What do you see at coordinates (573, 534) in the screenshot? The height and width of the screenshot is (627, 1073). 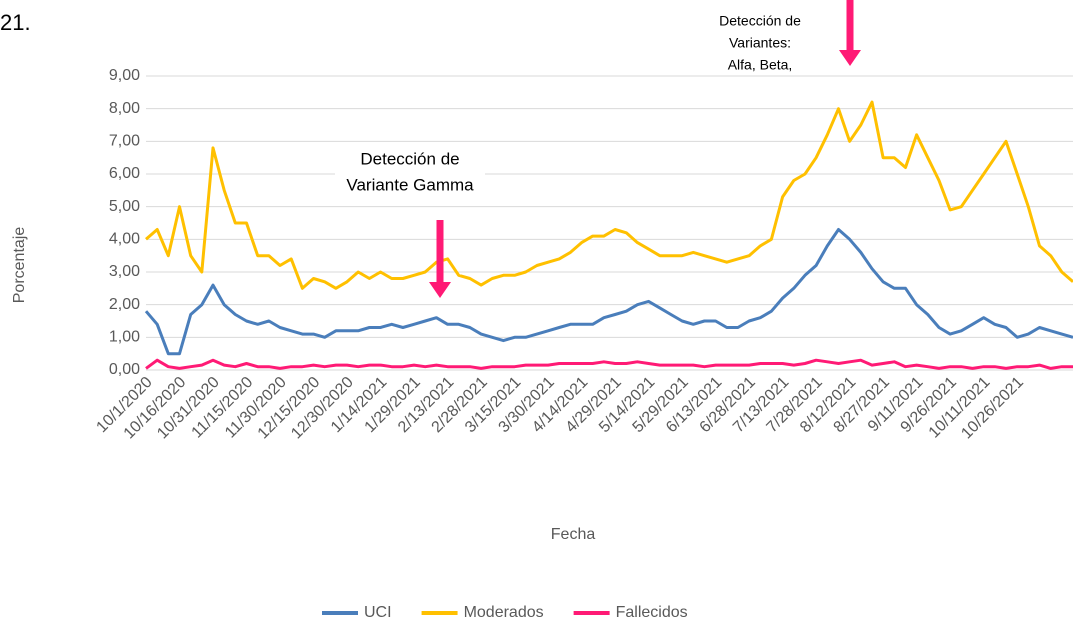 I see `x-axis-label: Fecha` at bounding box center [573, 534].